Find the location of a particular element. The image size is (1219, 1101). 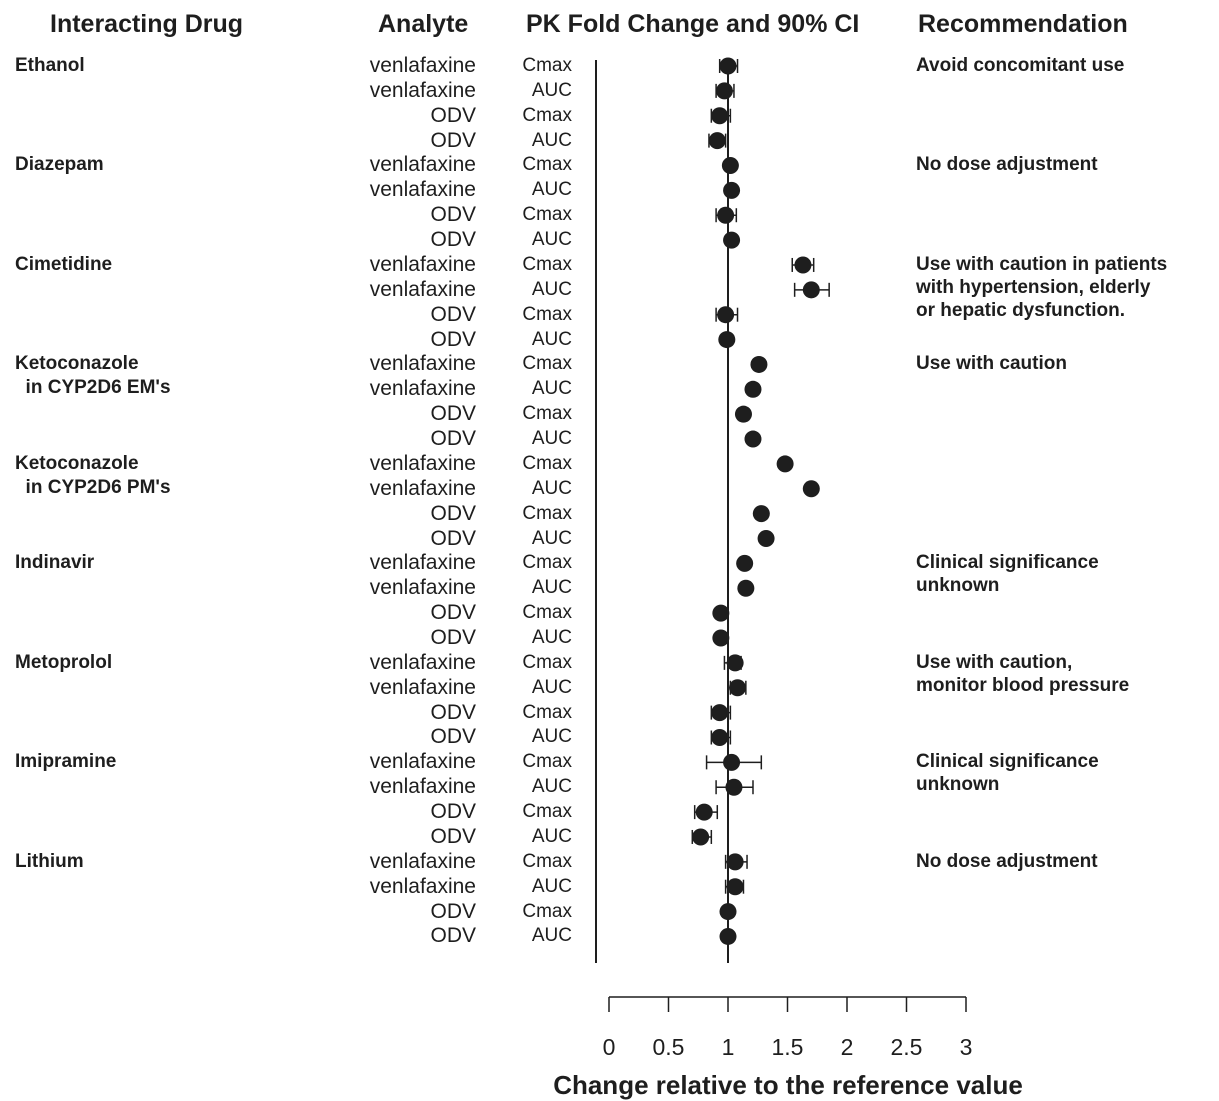

interacting-drug-label: Diazepam is located at coordinates (59, 165).